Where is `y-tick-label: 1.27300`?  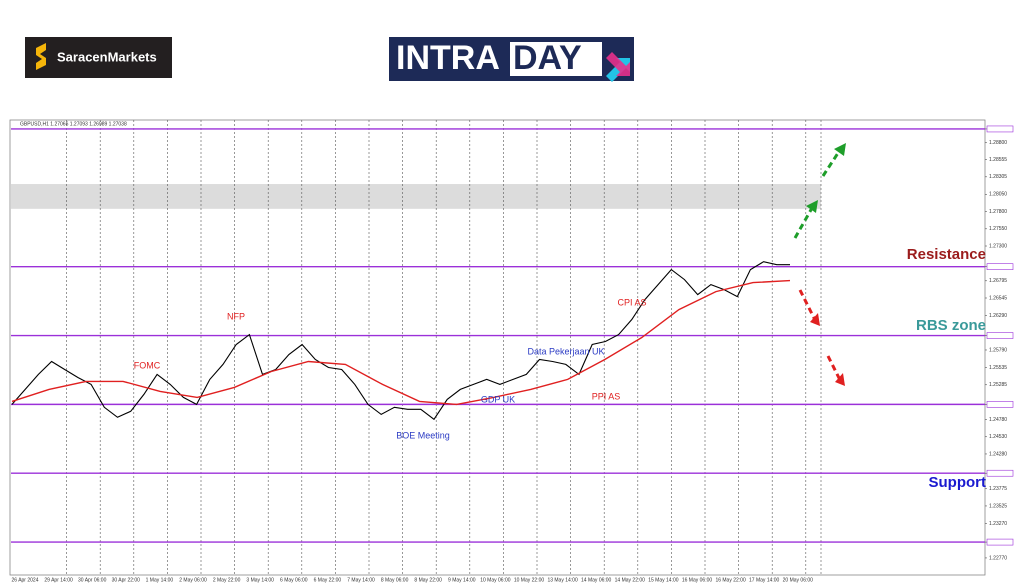
y-tick-label: 1.27300 is located at coordinates (998, 246).